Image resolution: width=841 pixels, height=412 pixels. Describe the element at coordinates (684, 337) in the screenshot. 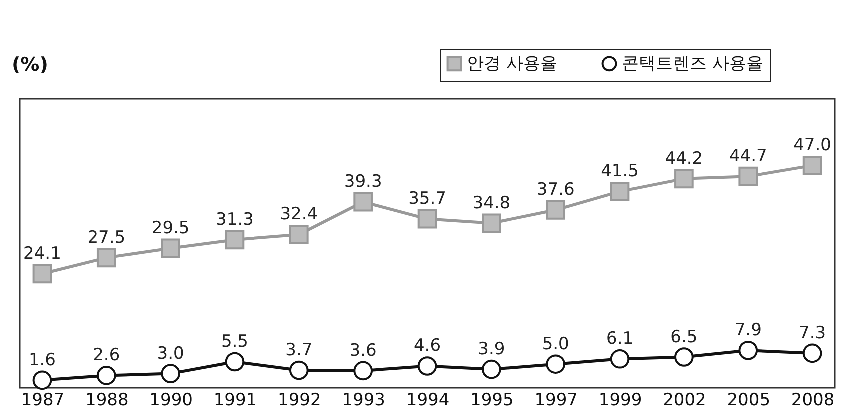

I see `data-label: 6.5` at that location.